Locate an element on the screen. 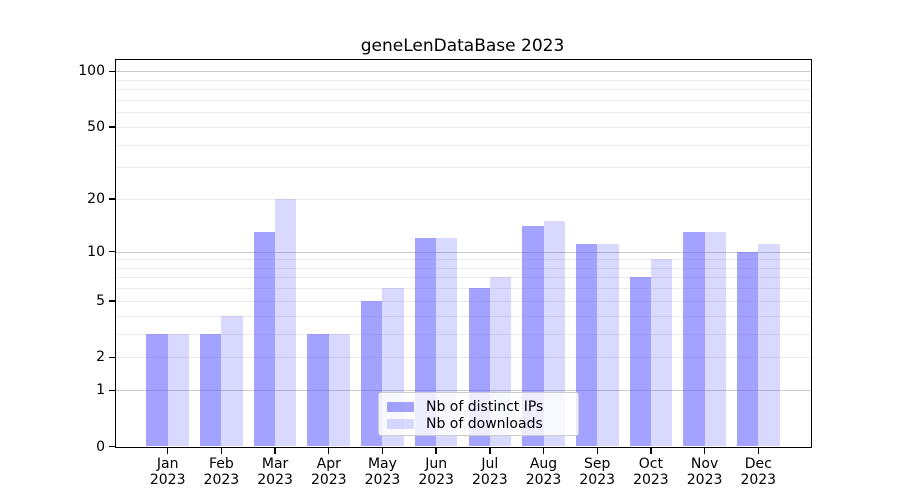 The height and width of the screenshot is (500, 900). bar-oct-distinct-ips is located at coordinates (640, 362).